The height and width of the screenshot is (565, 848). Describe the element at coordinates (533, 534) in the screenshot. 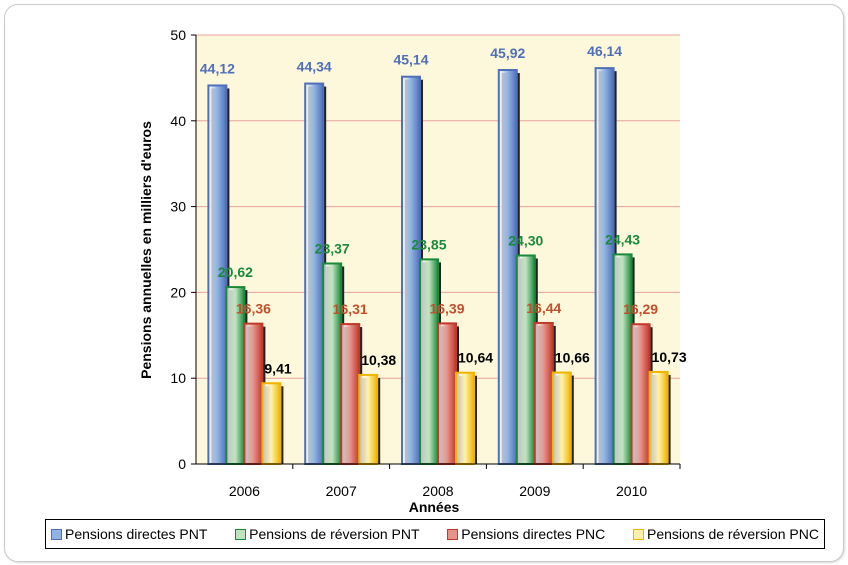

I see `legend-label: Pensions directes PNC` at that location.